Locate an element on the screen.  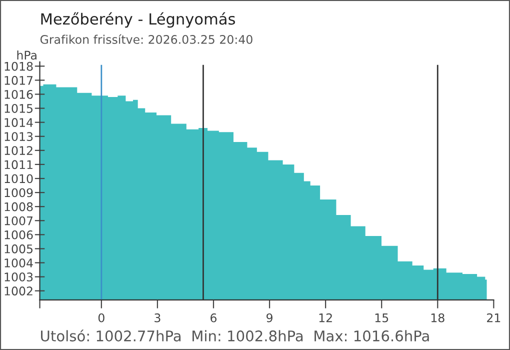
x-tick-label: 3 is located at coordinates (157, 317).